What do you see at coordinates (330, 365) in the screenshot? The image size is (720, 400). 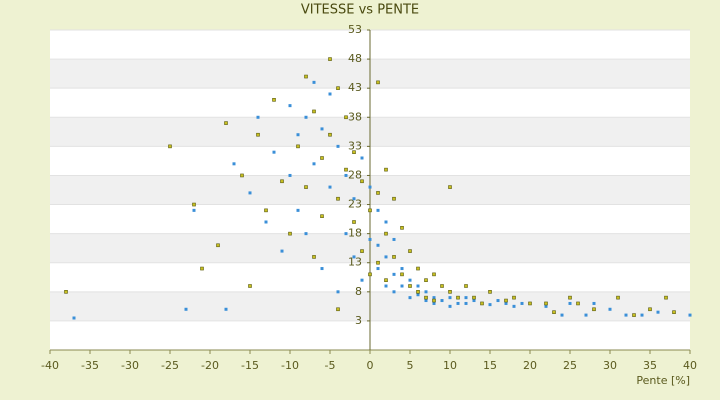 I see `x-tick-label: -5` at bounding box center [330, 365].